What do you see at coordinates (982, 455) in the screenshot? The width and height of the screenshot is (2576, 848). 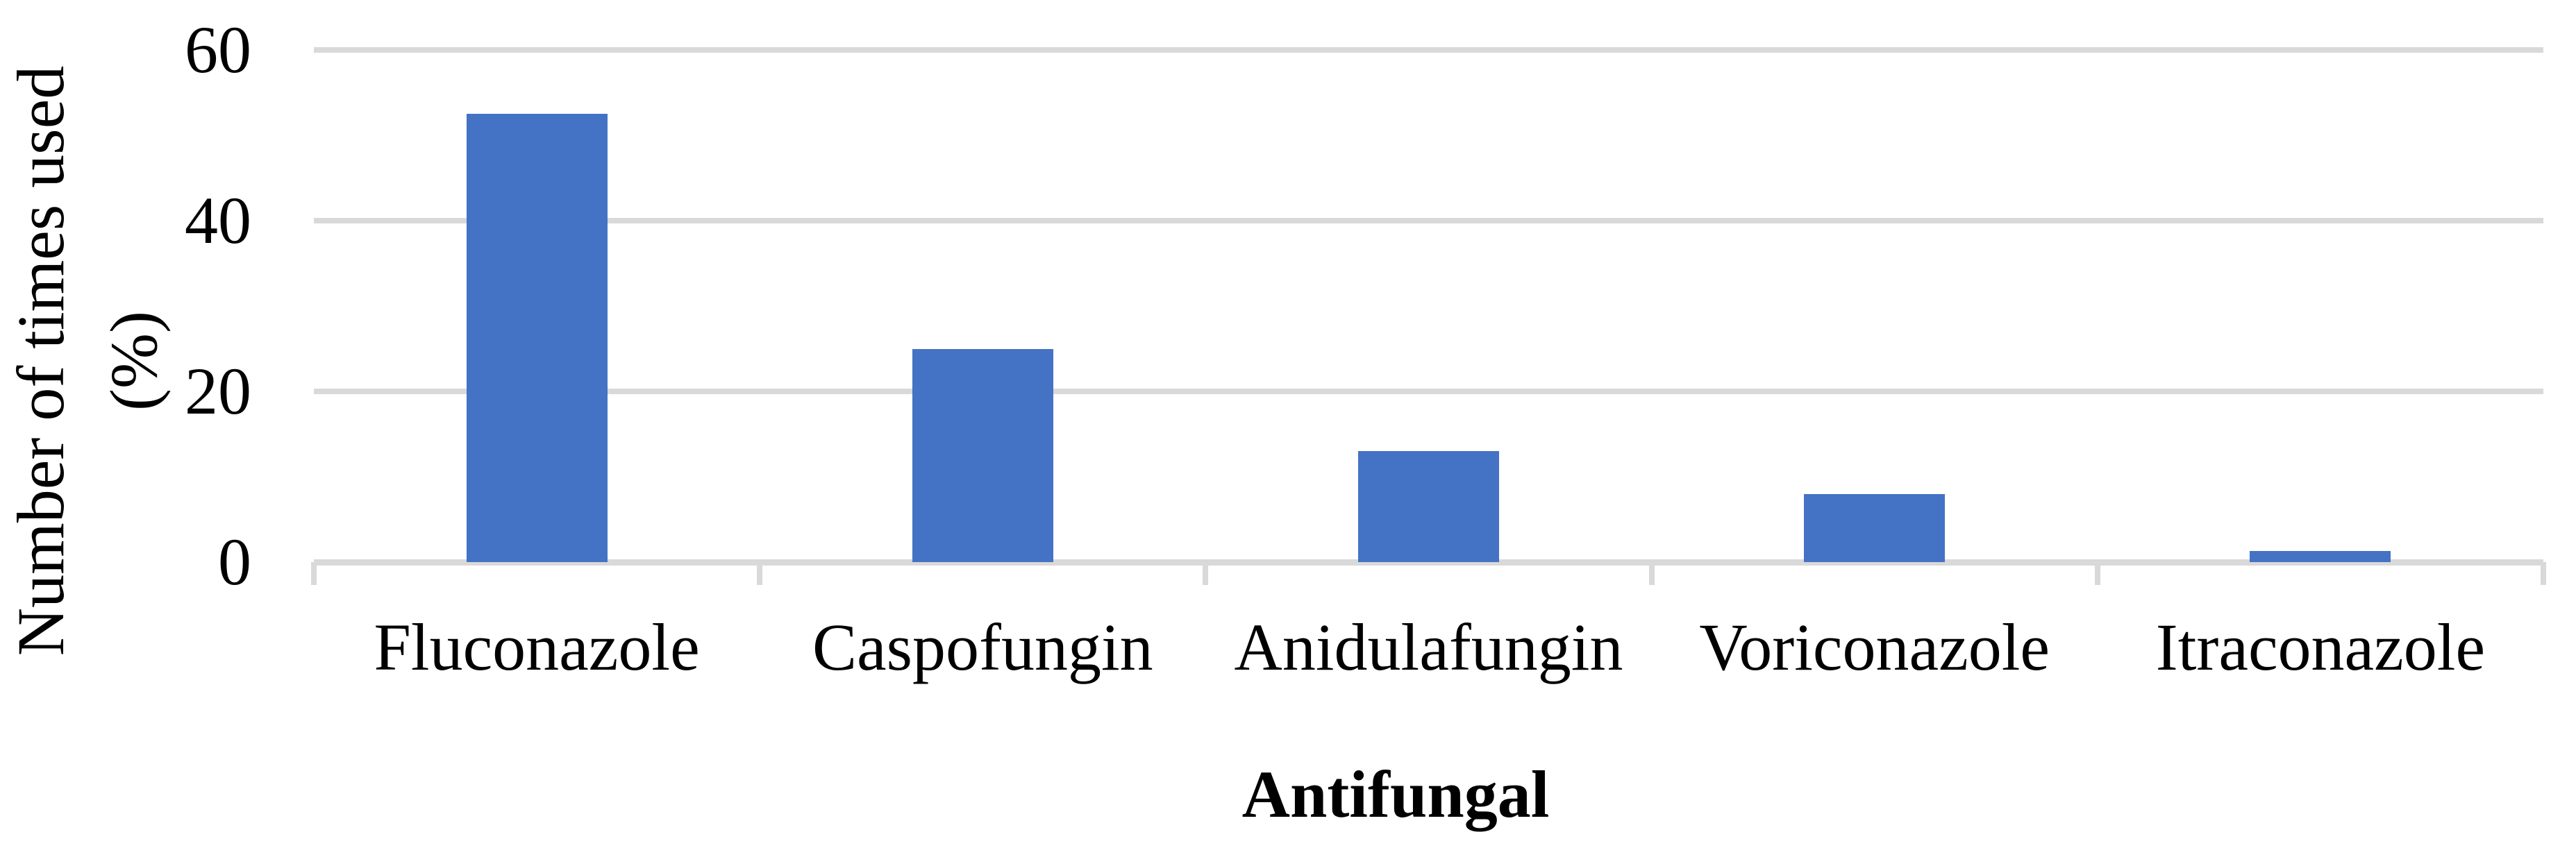 I see `bar-caspofungin` at bounding box center [982, 455].